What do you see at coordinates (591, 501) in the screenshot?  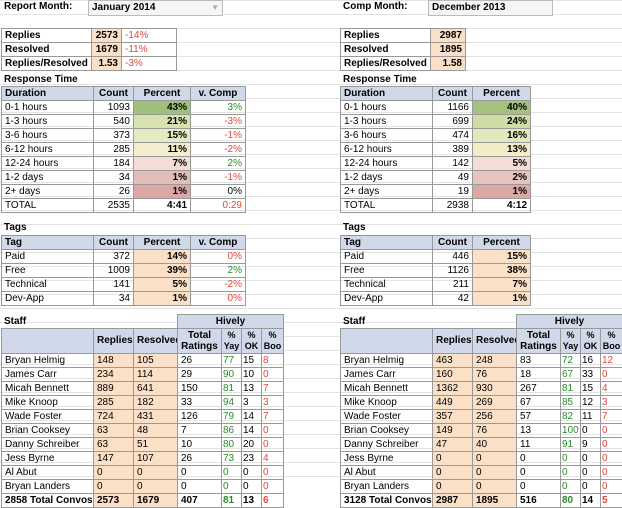 I see `staff-total-ok: 14` at bounding box center [591, 501].